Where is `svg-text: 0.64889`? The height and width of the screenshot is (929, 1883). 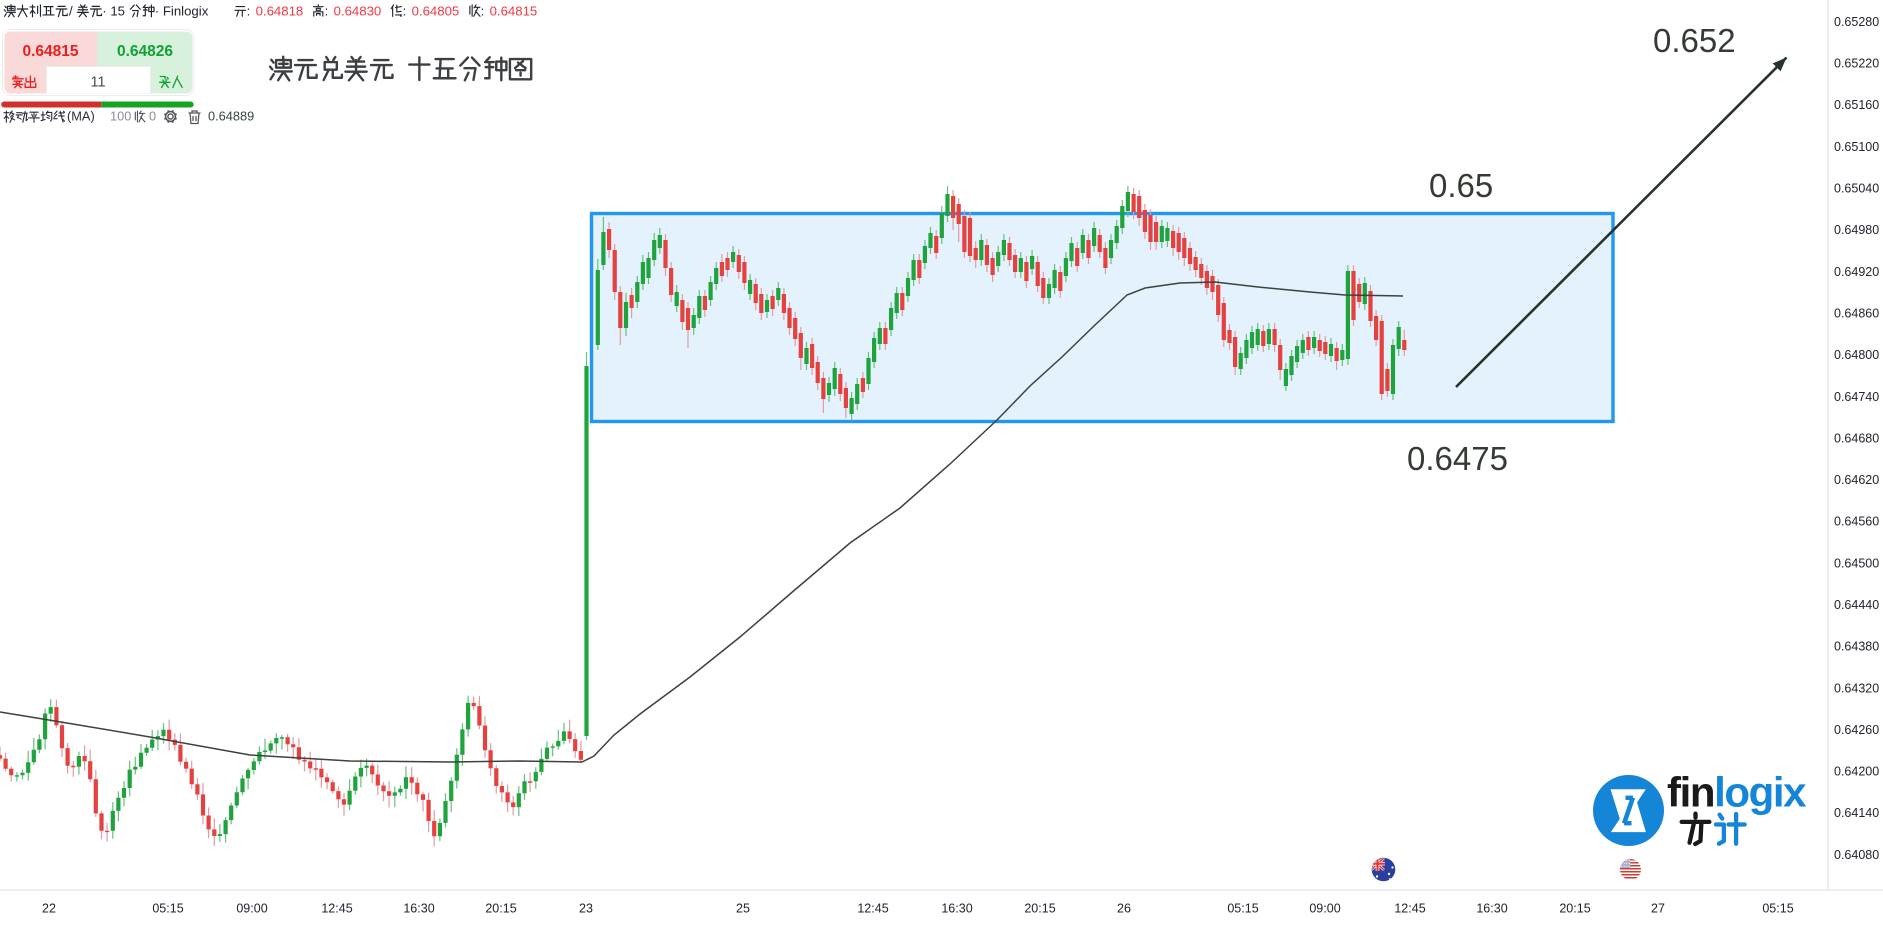
svg-text: 0.64889 is located at coordinates (231, 116).